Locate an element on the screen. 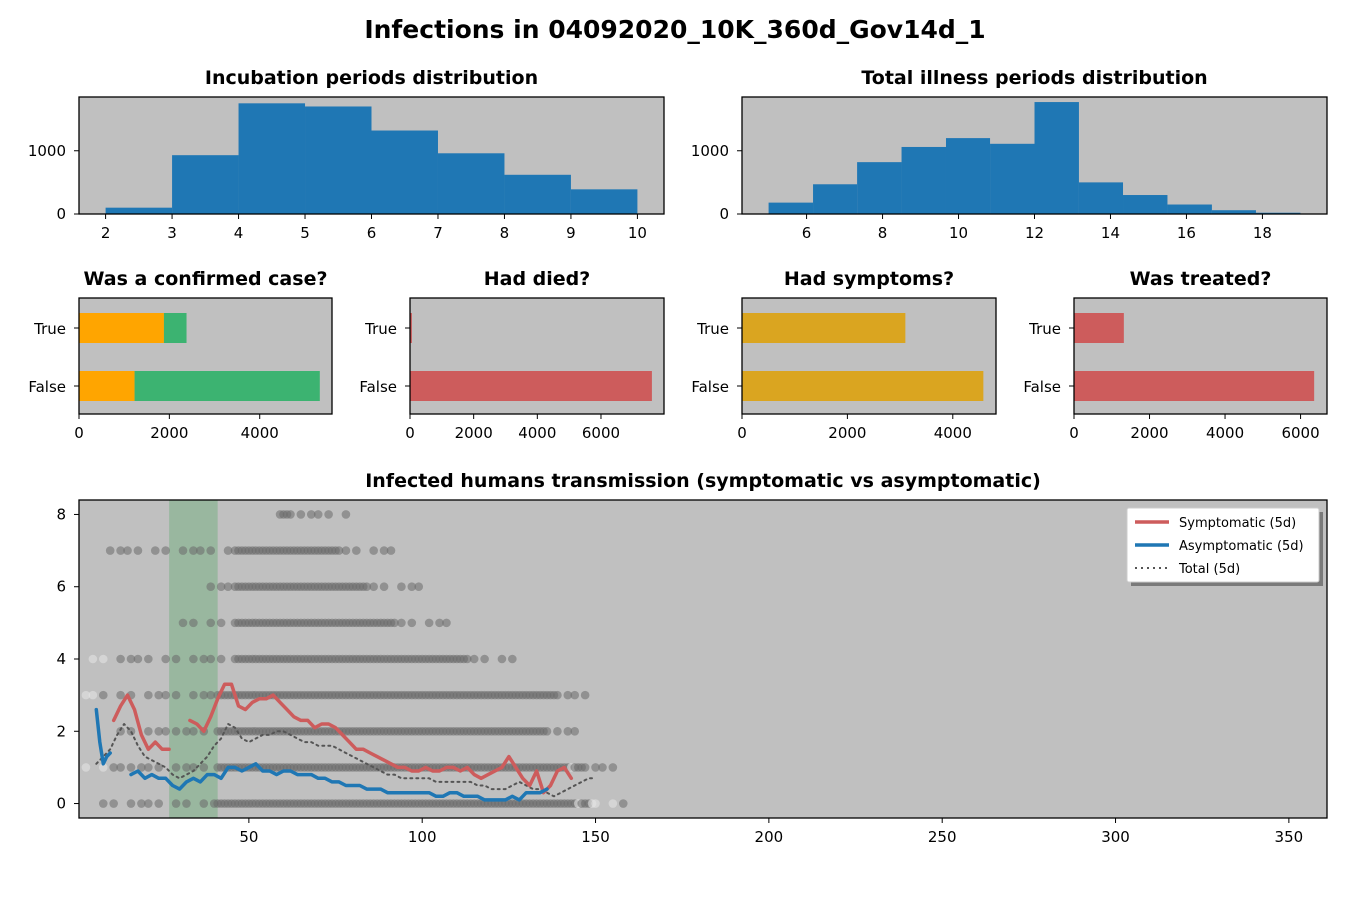  legend-box is located at coordinates (1223, 545).